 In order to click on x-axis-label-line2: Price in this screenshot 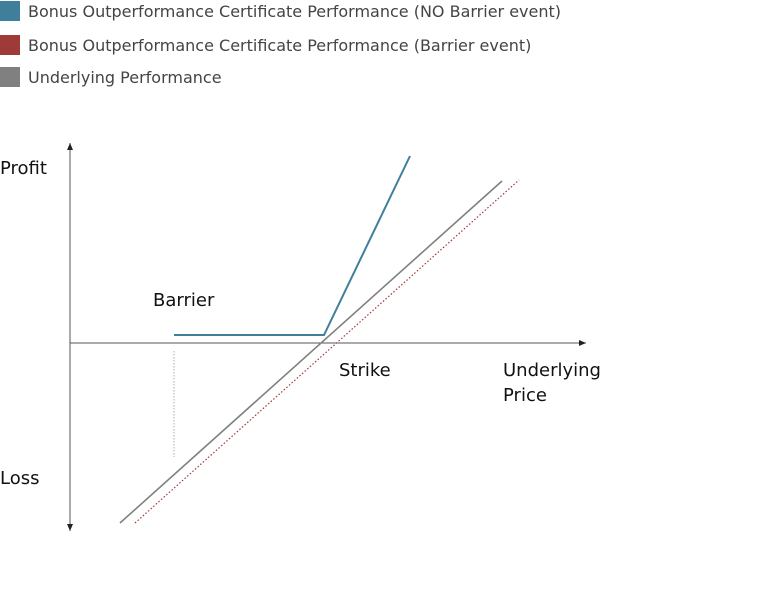, I will do `click(525, 395)`.